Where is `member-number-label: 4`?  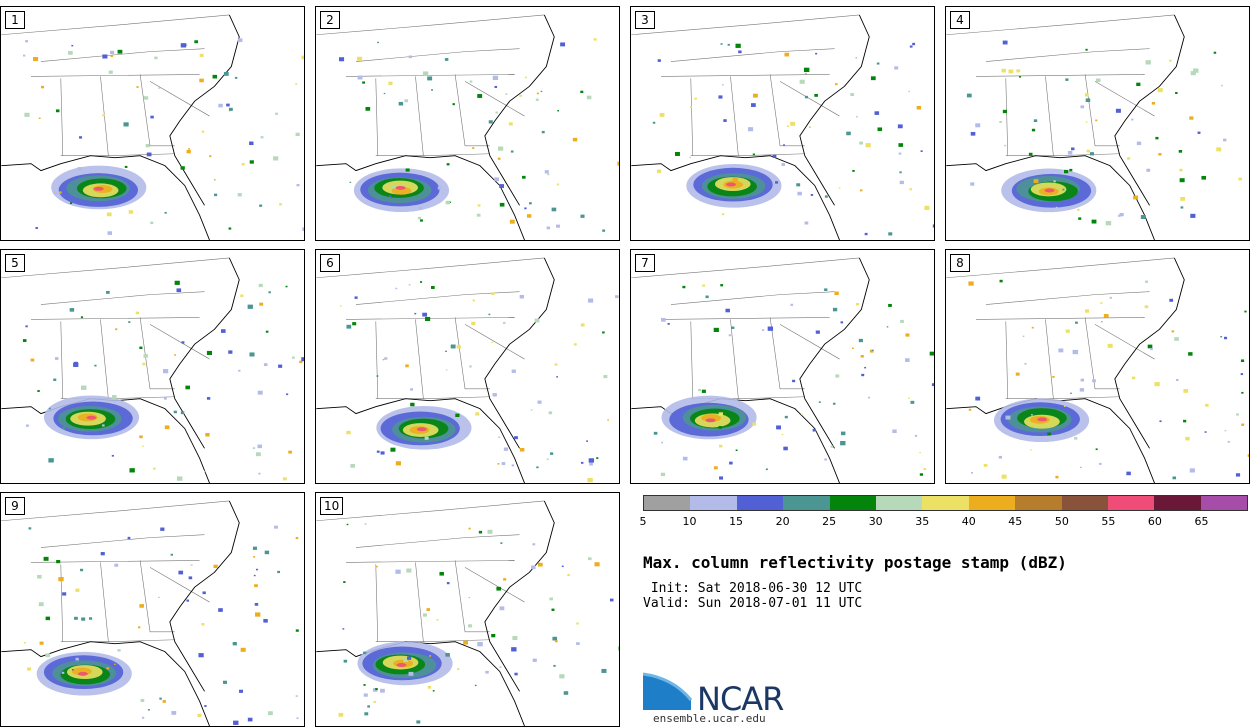 member-number-label: 4 is located at coordinates (960, 20).